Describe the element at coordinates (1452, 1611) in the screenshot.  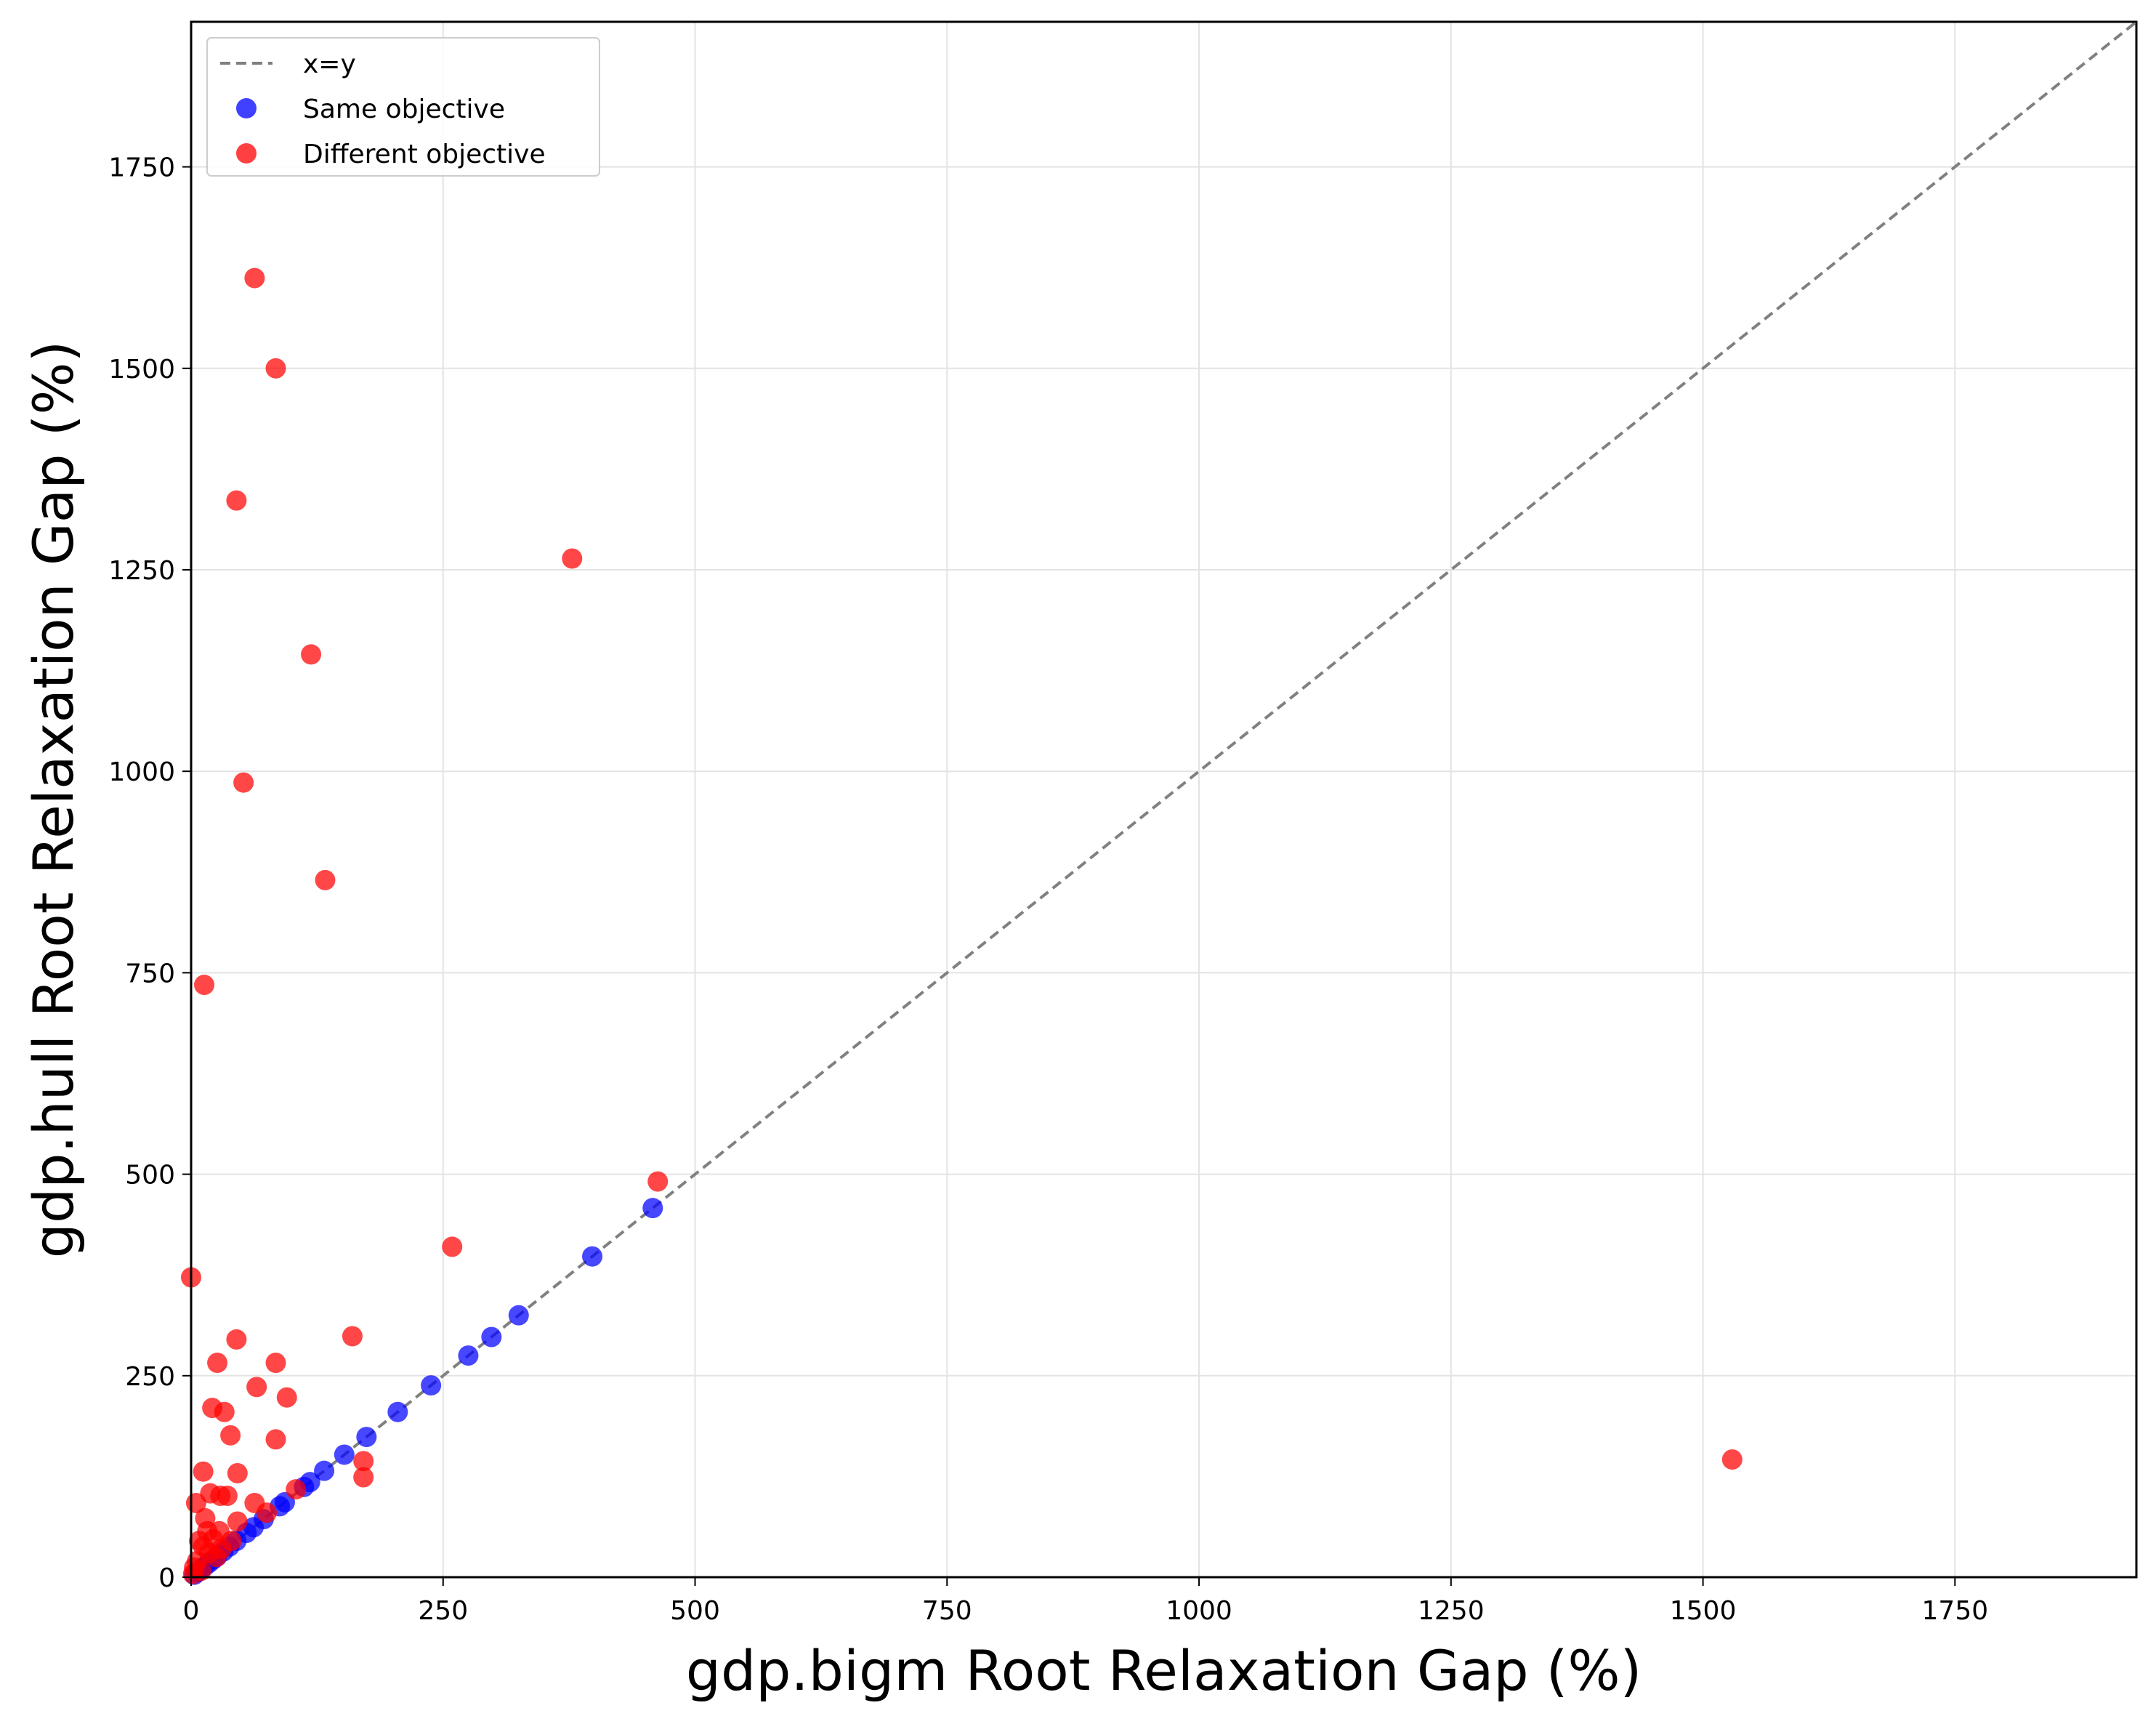
I see `x-tick-label: 1250` at that location.